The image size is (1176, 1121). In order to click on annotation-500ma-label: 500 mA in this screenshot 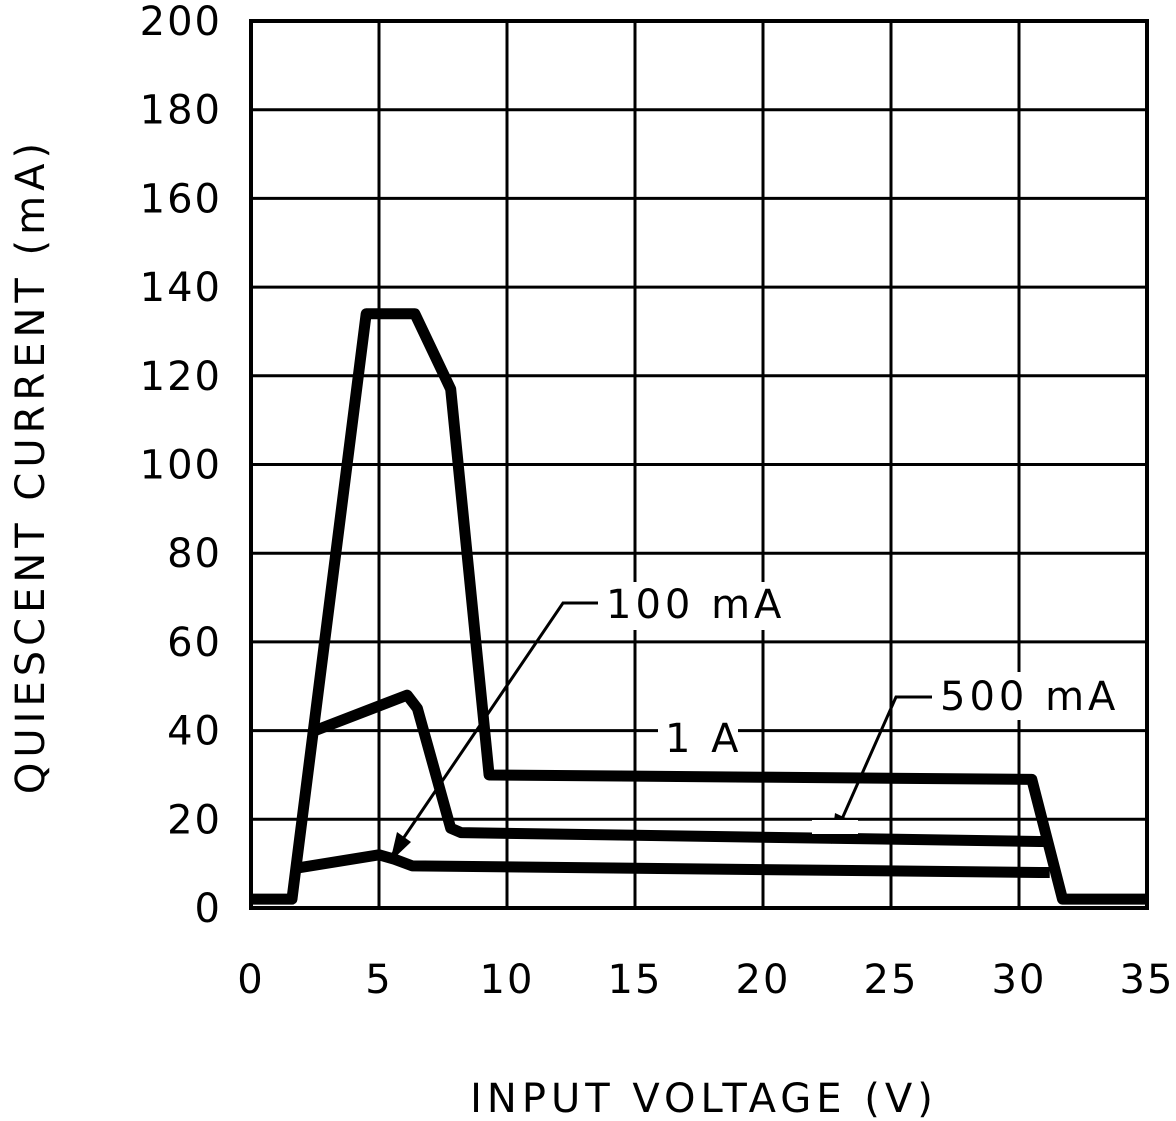, I will do `click(1029, 697)`.